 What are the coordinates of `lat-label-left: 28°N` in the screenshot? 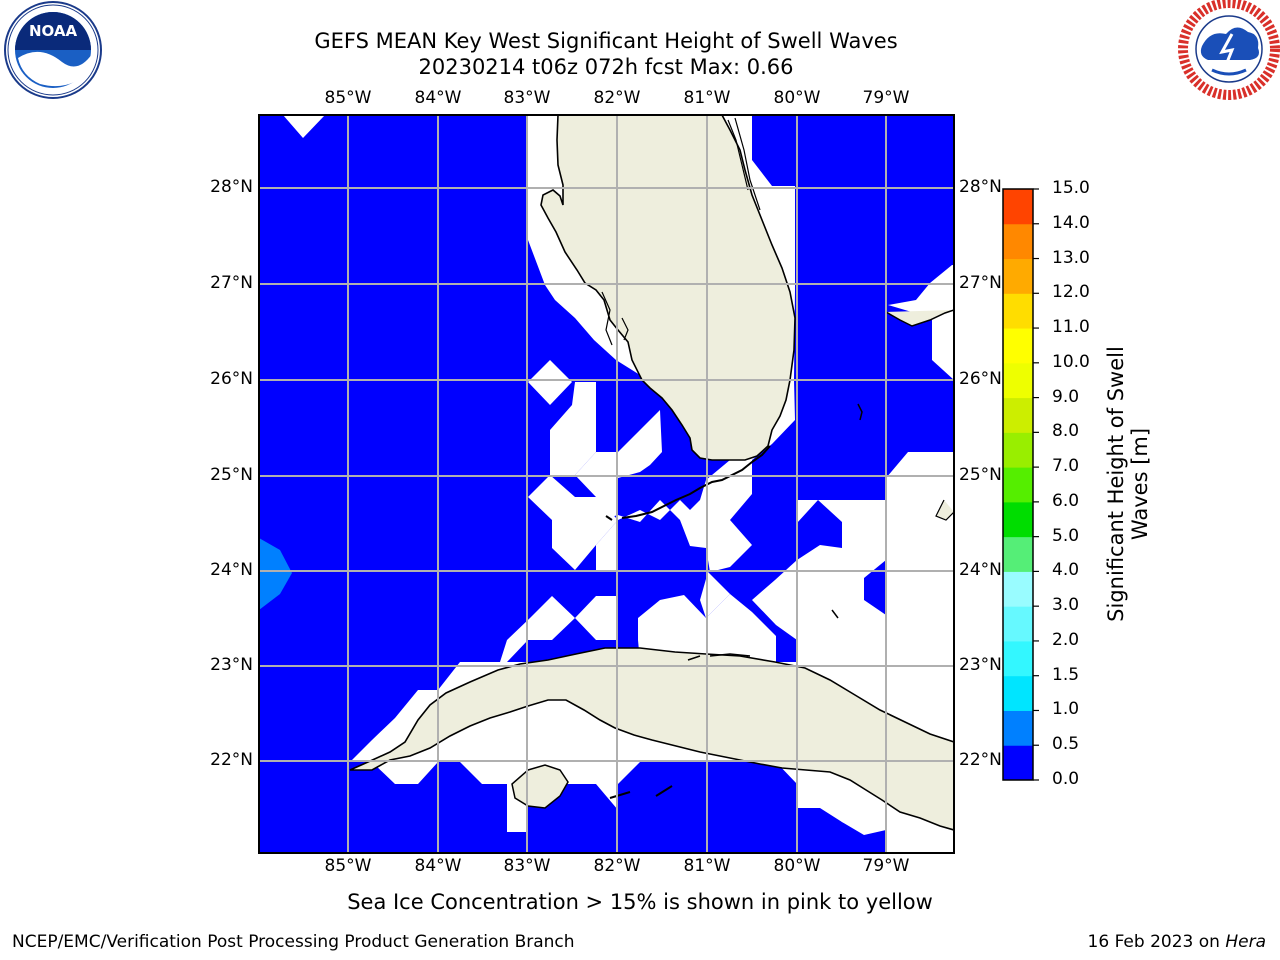 It's located at (231, 187).